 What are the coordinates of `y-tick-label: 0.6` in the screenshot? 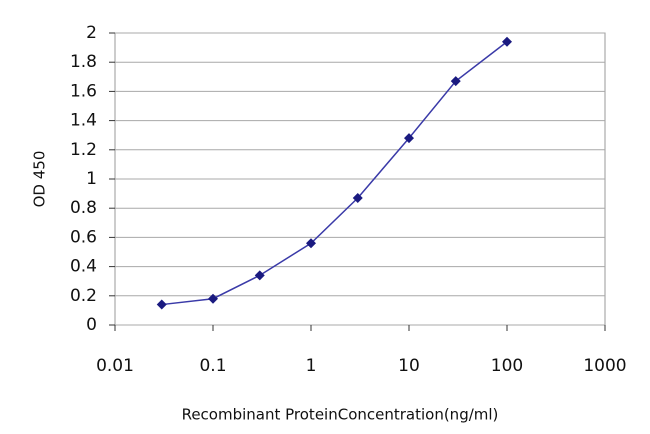 It's located at (83, 237).